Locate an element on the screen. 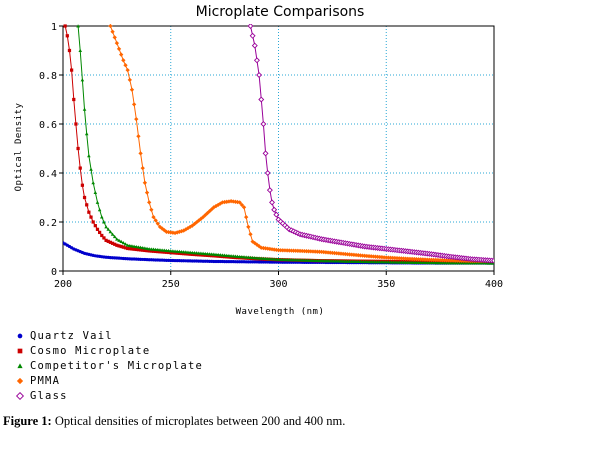  y-tick-label: 0.4 is located at coordinates (48, 174).